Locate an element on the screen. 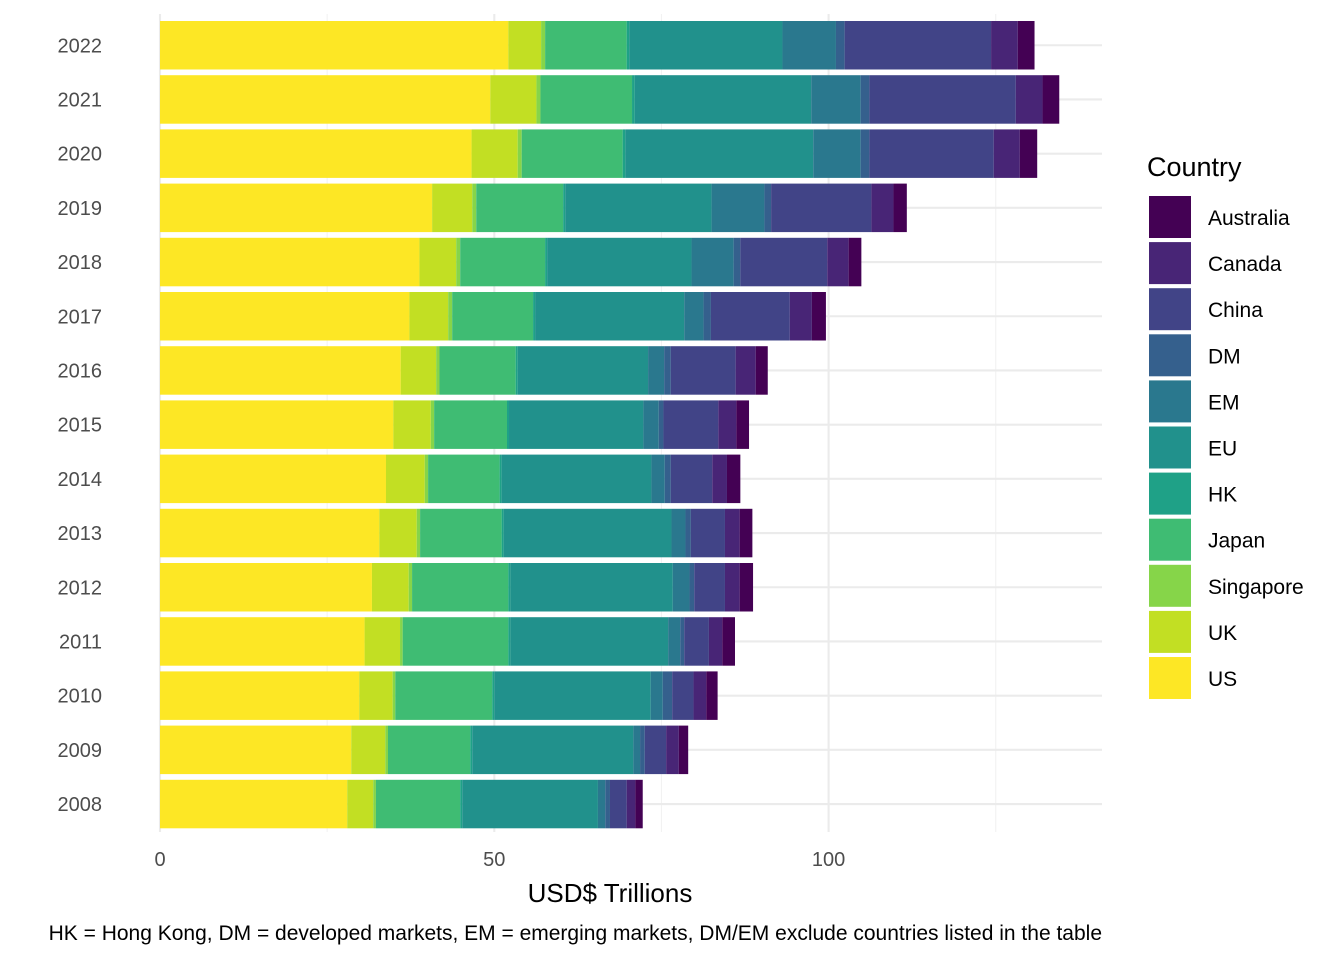 The width and height of the screenshot is (1344, 960). bar-dm-2018 is located at coordinates (737, 262).